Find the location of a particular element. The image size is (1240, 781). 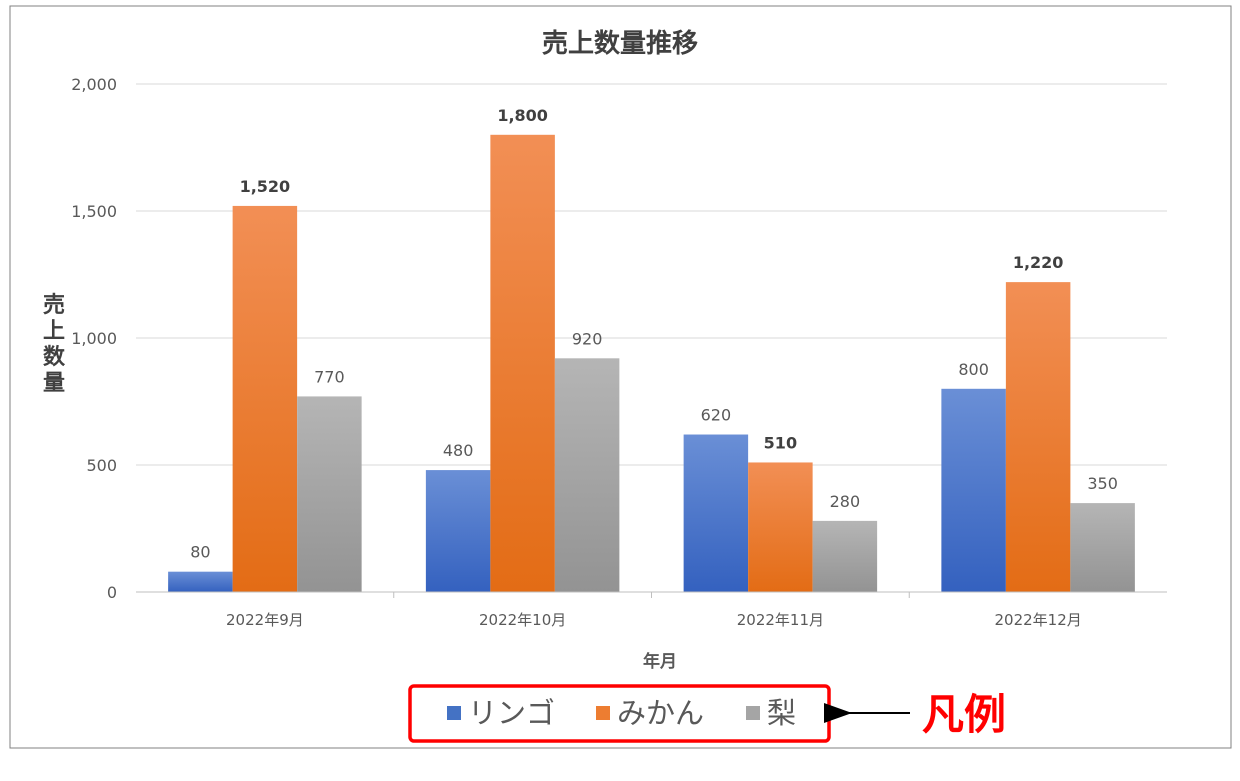

value-label: 350 is located at coordinates (1102, 483).